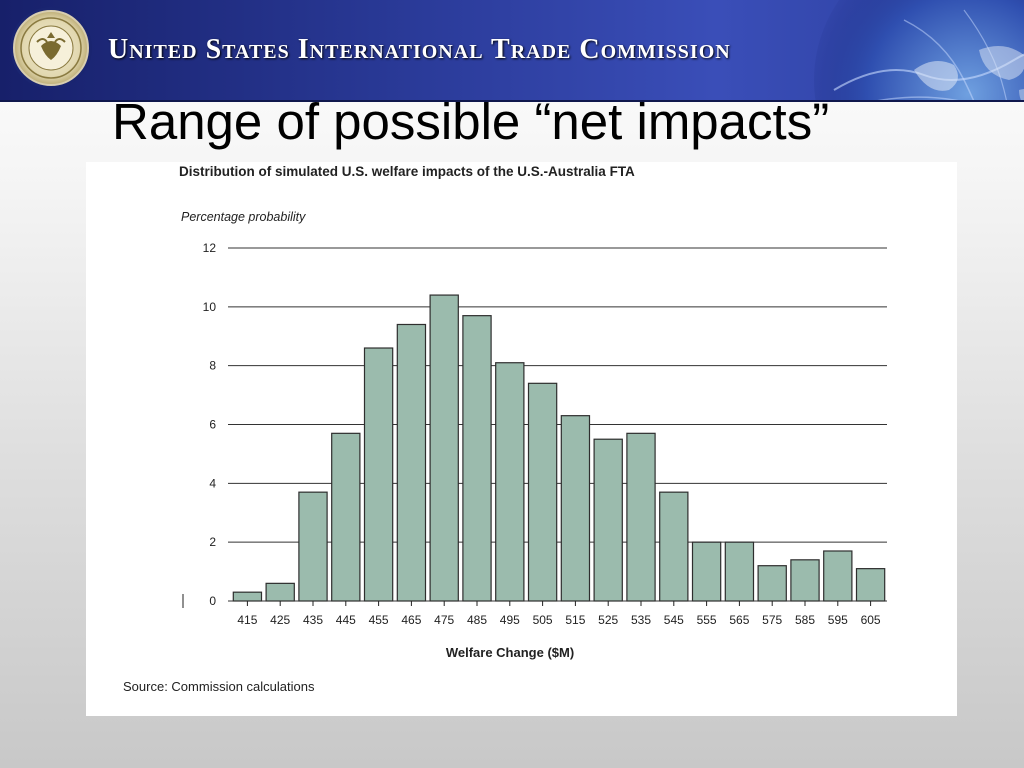 The height and width of the screenshot is (768, 1024). Describe the element at coordinates (871, 620) in the screenshot. I see `x-tick-label: 605` at that location.